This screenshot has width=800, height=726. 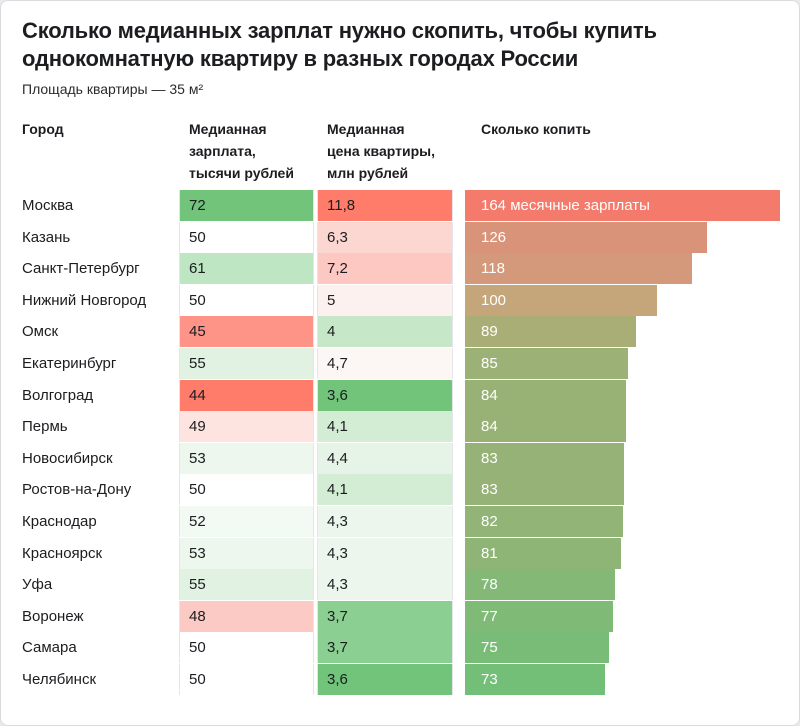 I want to click on table-row: Краснодар 52 4,3 82, so click(x=400, y=521).